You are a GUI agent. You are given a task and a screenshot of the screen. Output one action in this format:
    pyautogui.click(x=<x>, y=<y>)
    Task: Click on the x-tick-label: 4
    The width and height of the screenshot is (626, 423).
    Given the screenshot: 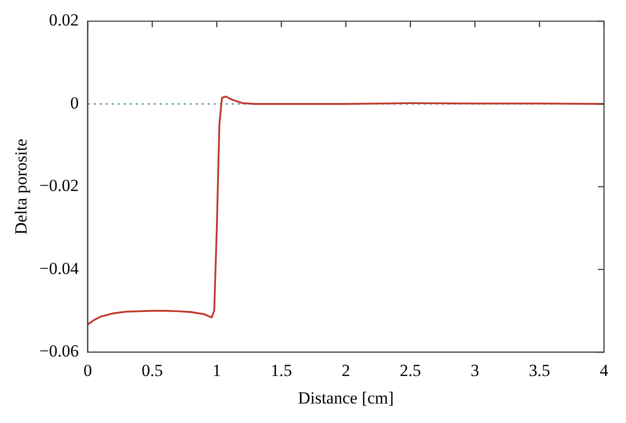 What is the action you would take?
    pyautogui.click(x=604, y=370)
    